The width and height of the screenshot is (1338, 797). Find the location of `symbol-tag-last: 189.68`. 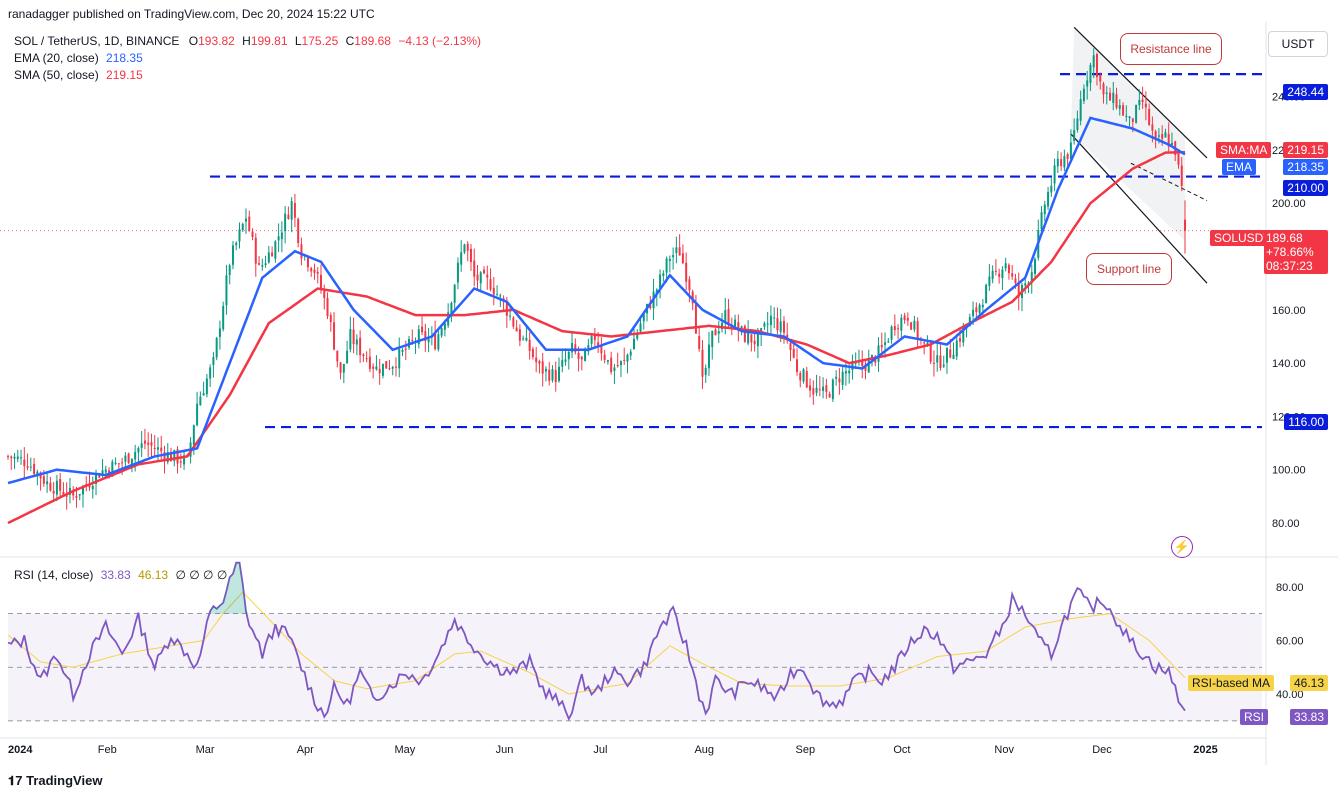

symbol-tag-last: 189.68 is located at coordinates (1284, 238).